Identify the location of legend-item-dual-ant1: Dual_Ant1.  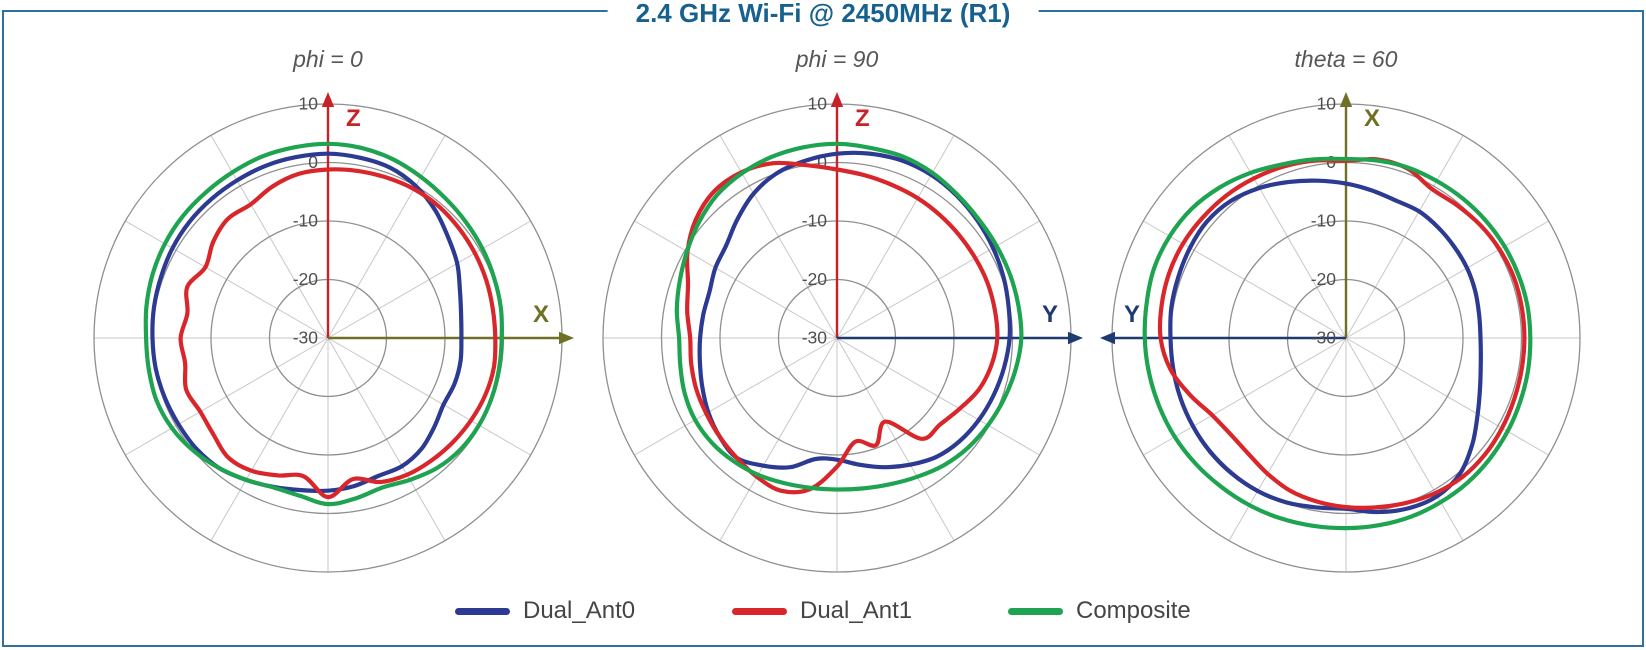
(822, 611).